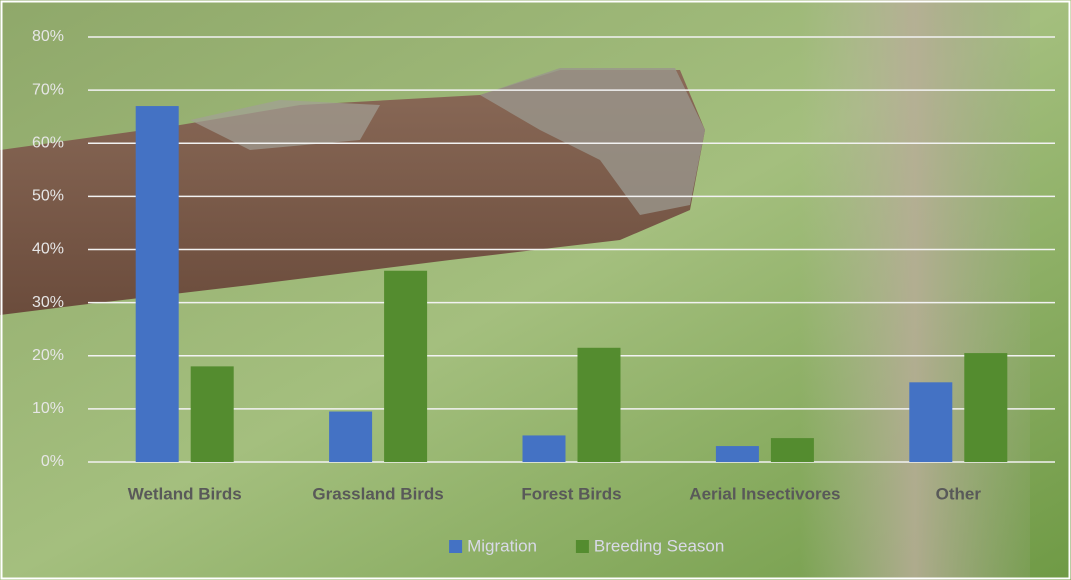 This screenshot has height=580, width=1071. What do you see at coordinates (959, 493) in the screenshot?
I see `x-tick-label: Other` at bounding box center [959, 493].